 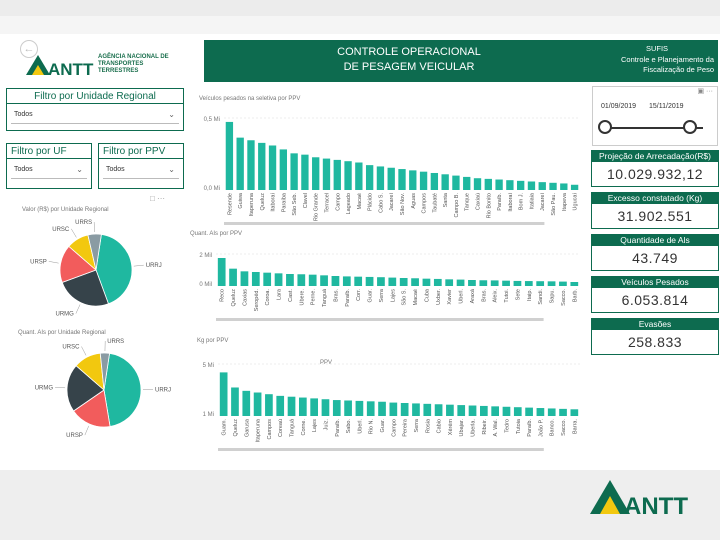 I want to click on more-options-icon: □ ···, so click(x=158, y=198).